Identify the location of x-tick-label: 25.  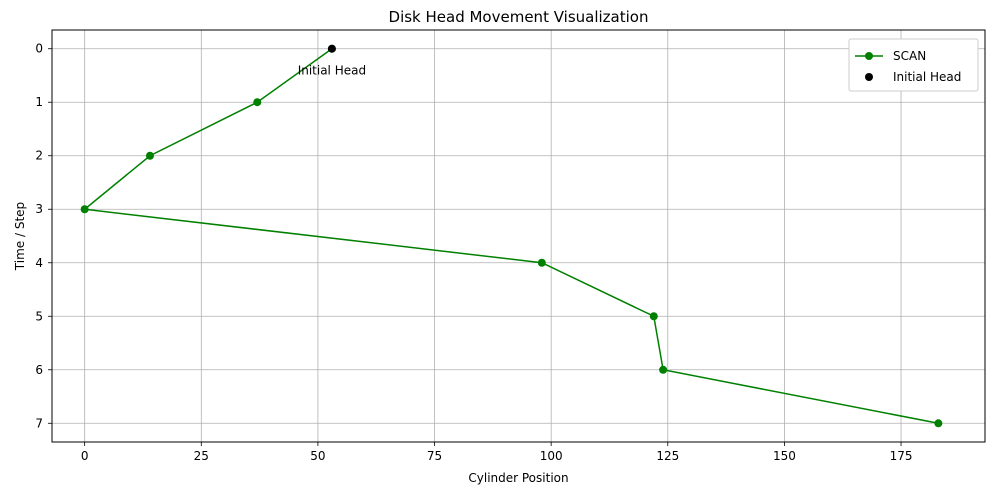
(201, 456).